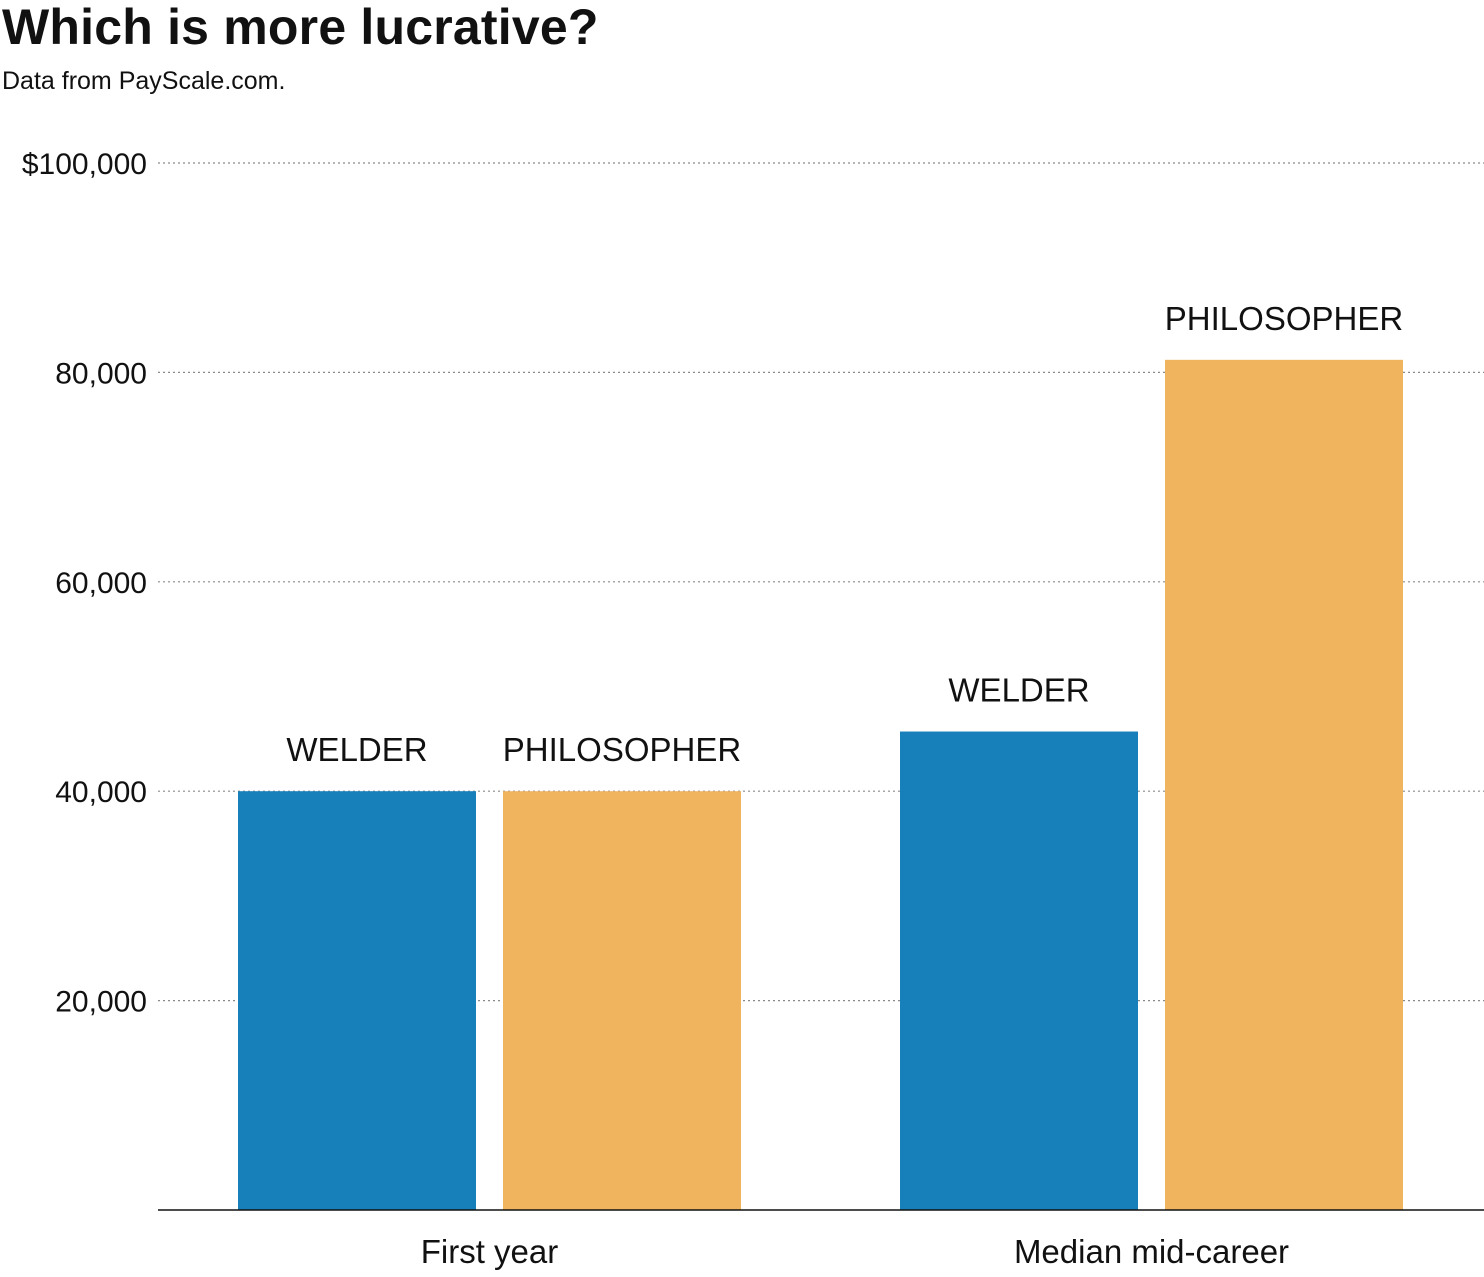 The image size is (1484, 1277). What do you see at coordinates (84, 164) in the screenshot?
I see `y-tick-label: $100,000` at bounding box center [84, 164].